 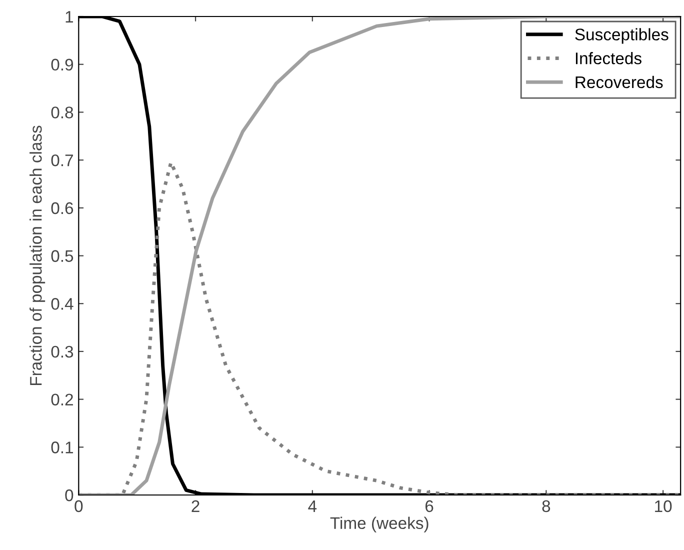 I want to click on legend-label: Recovereds, so click(x=619, y=82).